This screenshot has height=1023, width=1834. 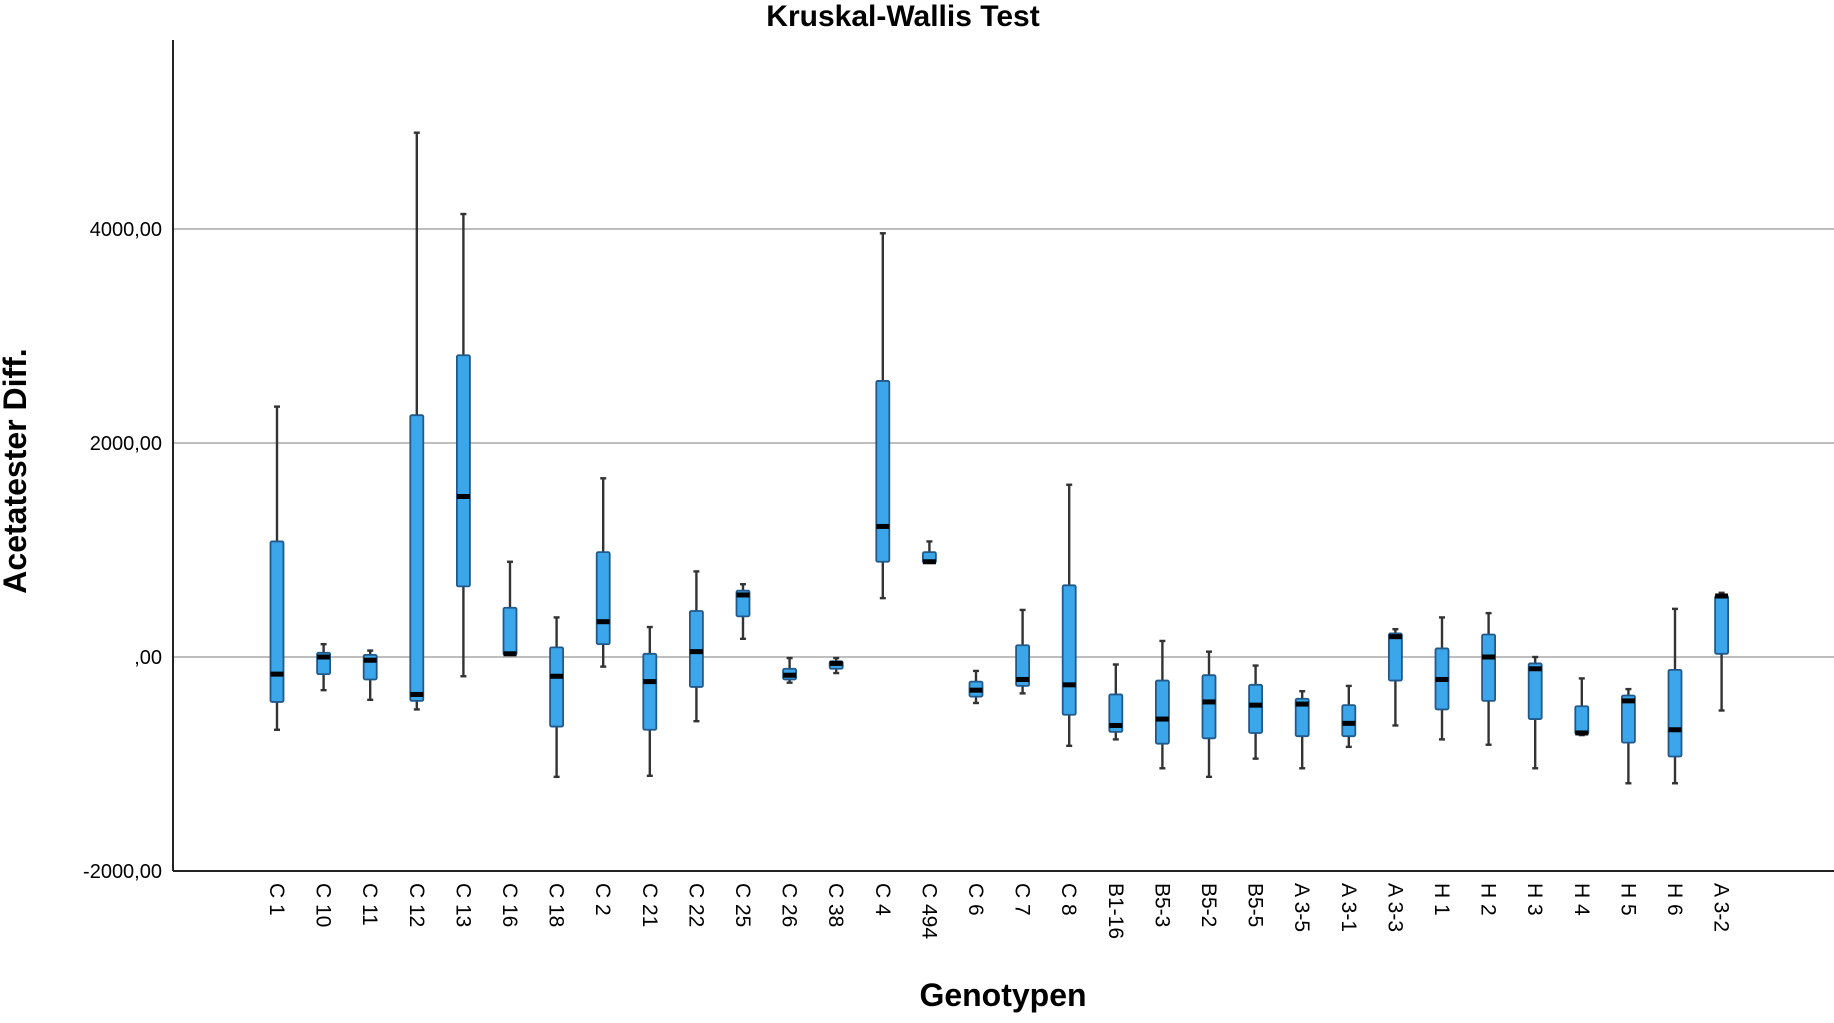 What do you see at coordinates (1002, 995) in the screenshot?
I see `x-axis-title: Genotypen` at bounding box center [1002, 995].